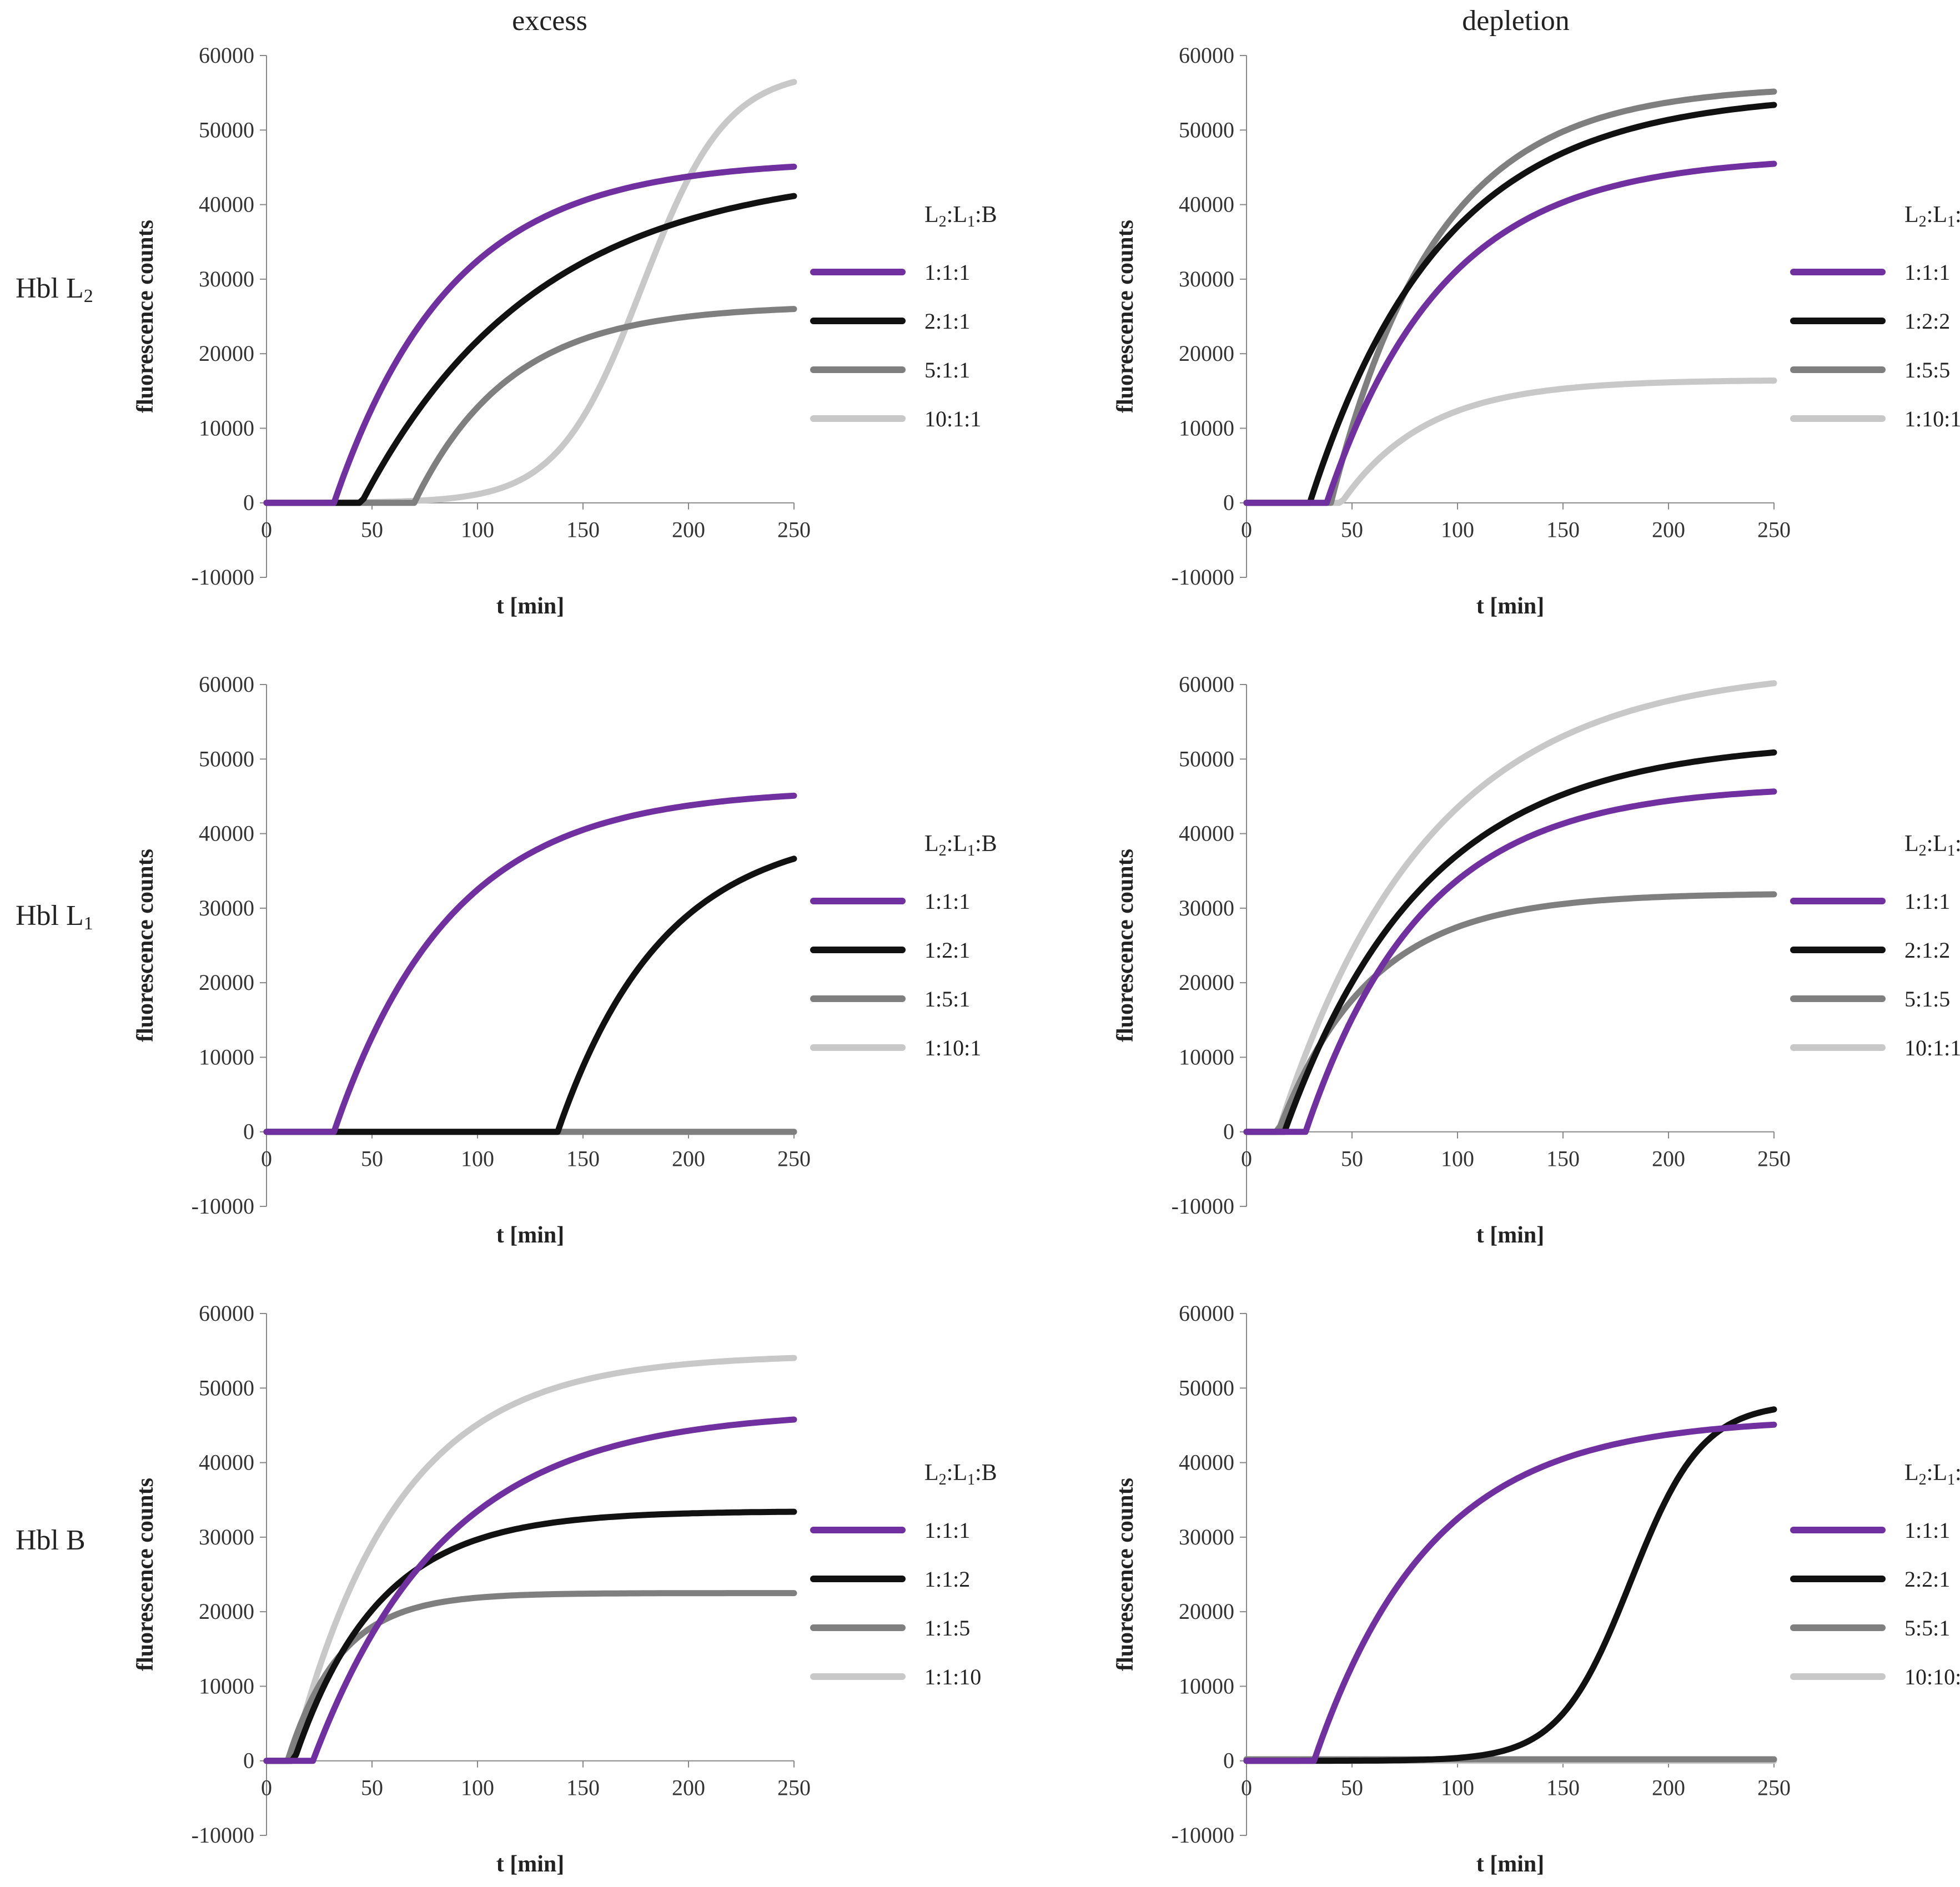 The height and width of the screenshot is (1887, 1960). Describe the element at coordinates (1927, 321) in the screenshot. I see `legend-label: 1:2:2` at that location.